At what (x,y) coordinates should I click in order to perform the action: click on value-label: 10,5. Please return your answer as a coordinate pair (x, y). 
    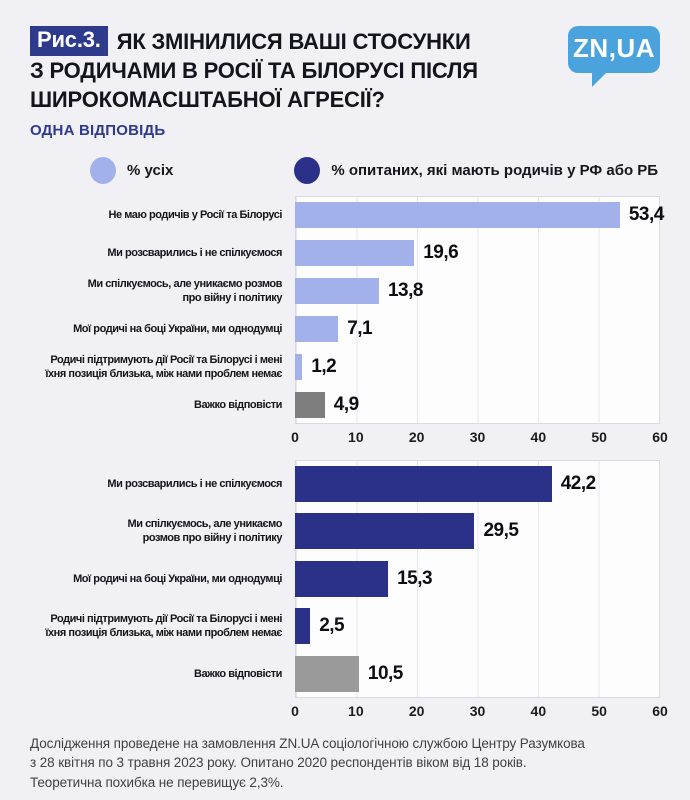
    Looking at the image, I should click on (385, 673).